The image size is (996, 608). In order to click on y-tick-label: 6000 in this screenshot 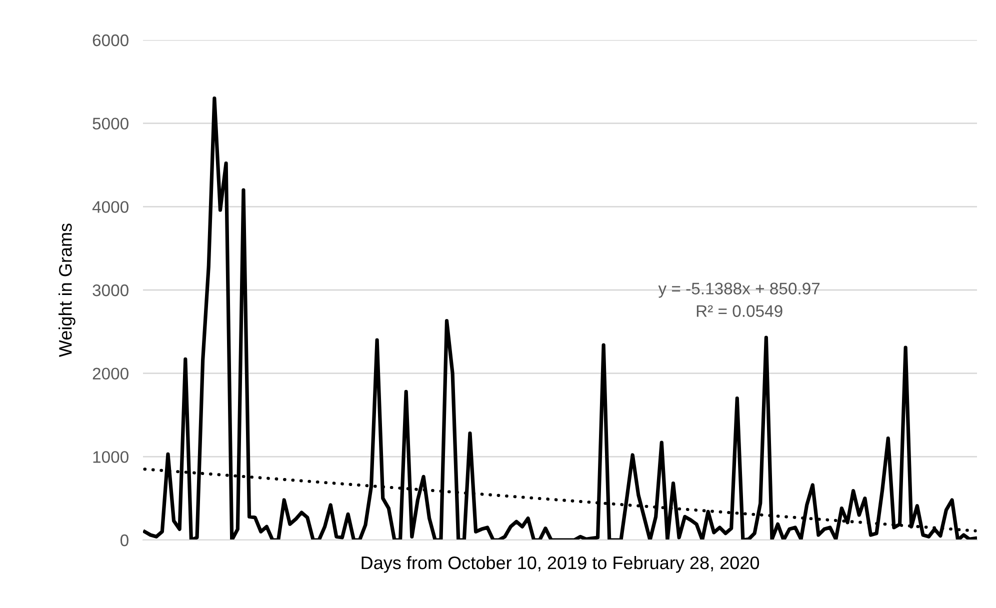, I will do `click(110, 40)`.